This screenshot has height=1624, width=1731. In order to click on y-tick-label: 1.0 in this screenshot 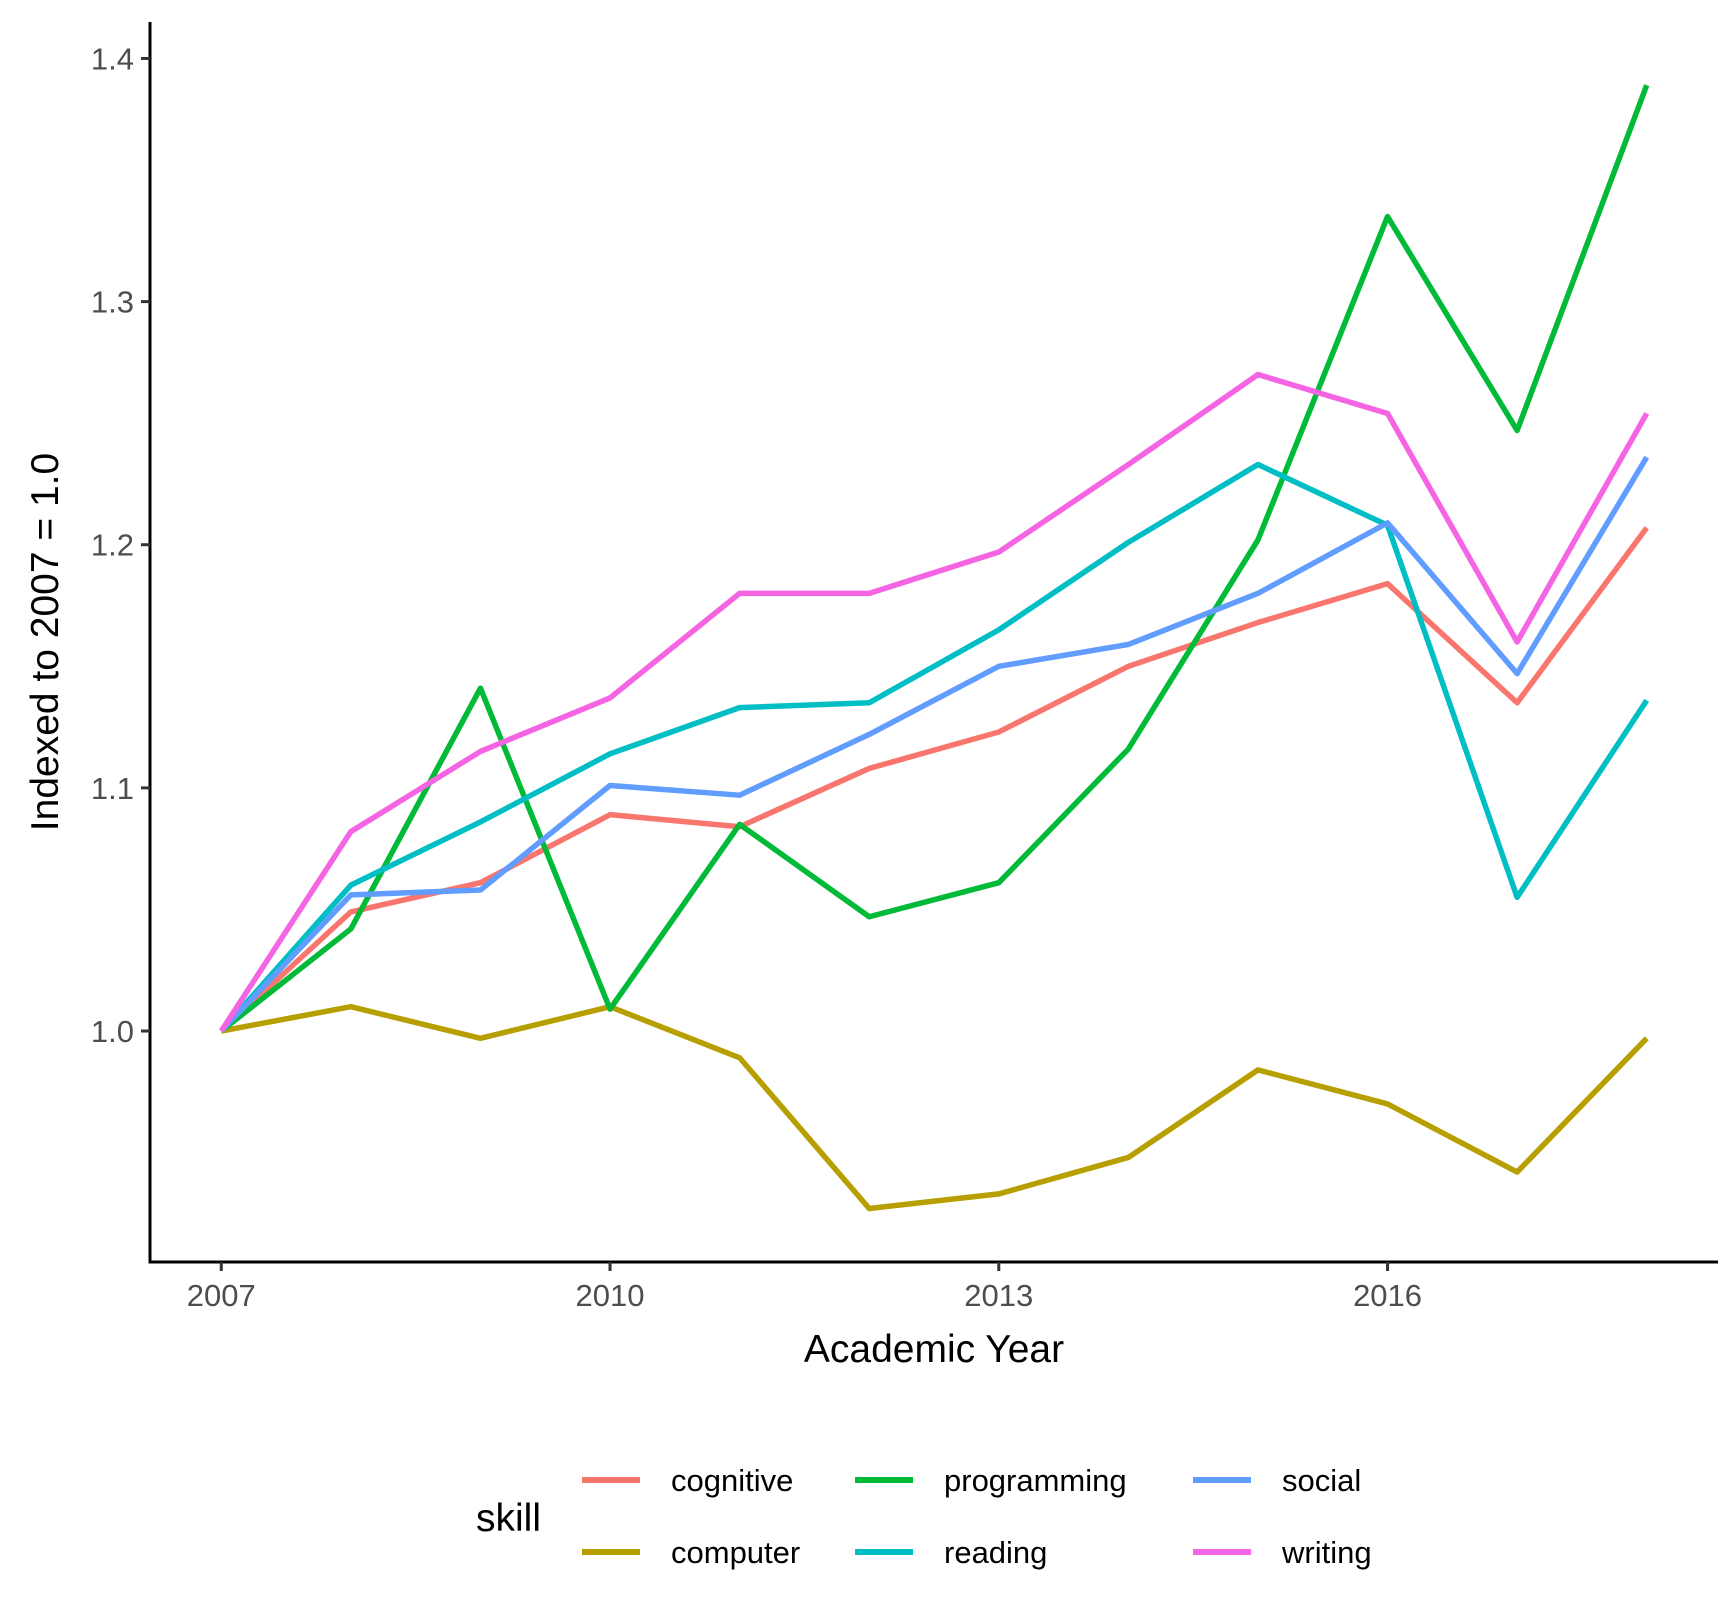, I will do `click(112, 1031)`.